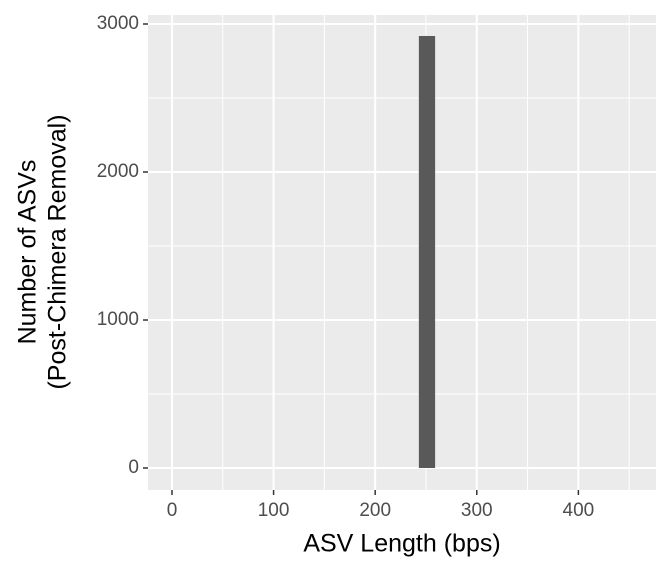 The width and height of the screenshot is (672, 576). Describe the element at coordinates (118, 171) in the screenshot. I see `y-tick-label: 2000` at that location.